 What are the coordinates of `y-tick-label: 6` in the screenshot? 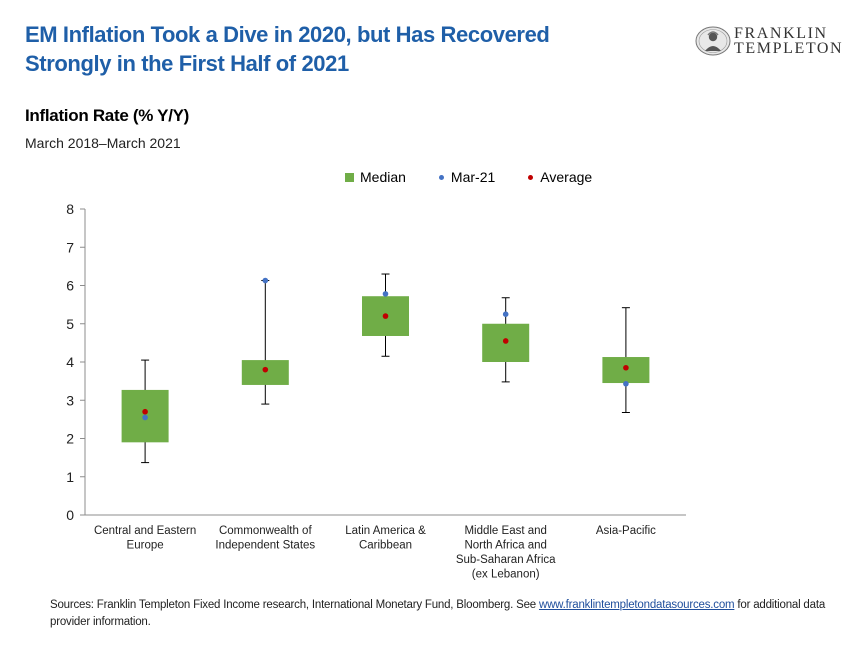 It's located at (70, 286).